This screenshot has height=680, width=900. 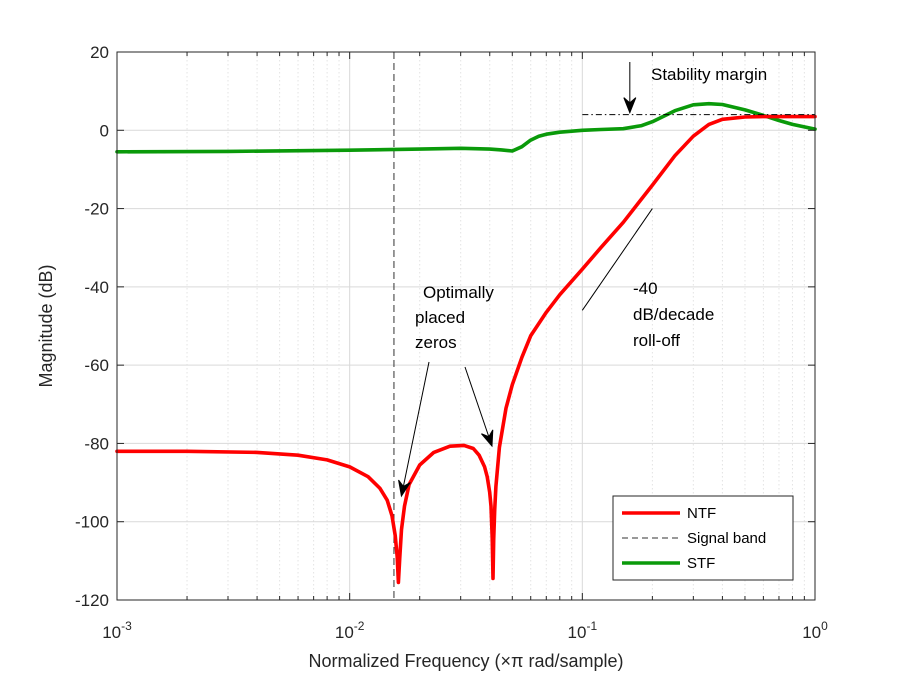 I want to click on x-axis-label: Normalized Frequency (×π rad/sample), so click(x=465, y=661).